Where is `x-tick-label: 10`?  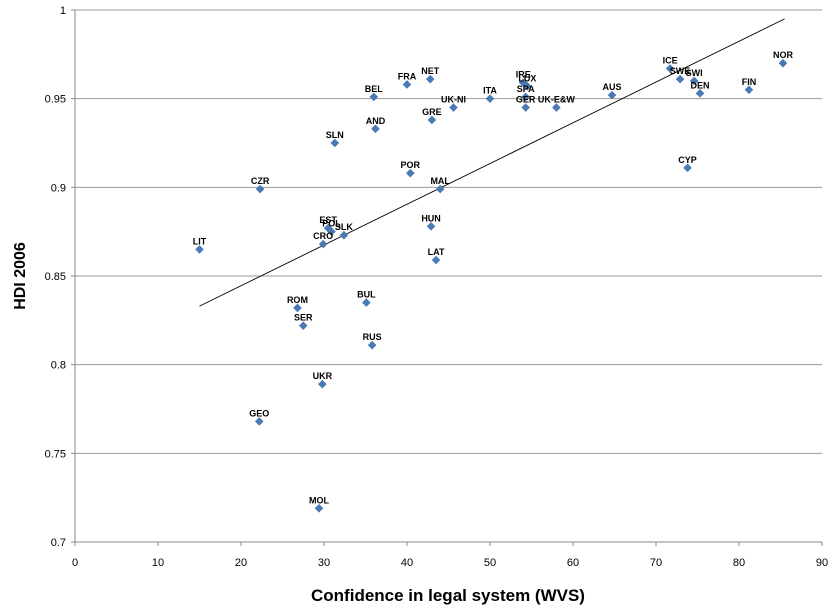 x-tick-label: 10 is located at coordinates (158, 563).